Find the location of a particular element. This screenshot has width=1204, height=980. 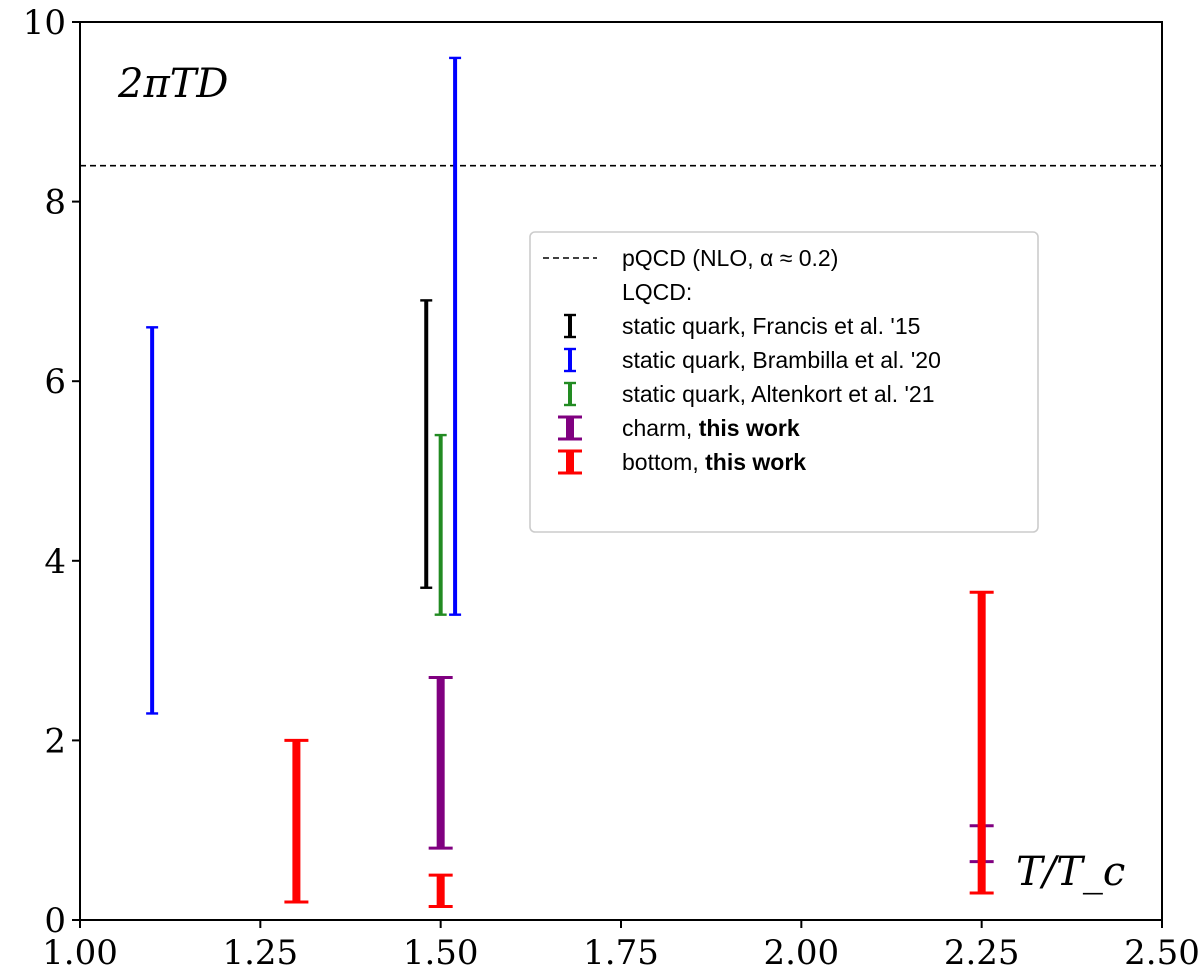

legend-label-series-2: static quark, Altenkort et al. '21 is located at coordinates (778, 394).